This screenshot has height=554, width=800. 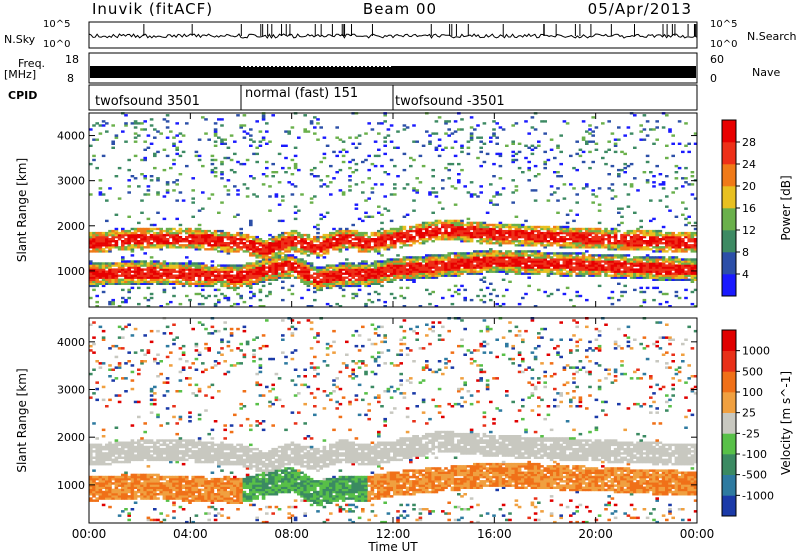 What do you see at coordinates (766, 72) in the screenshot?
I see `nave-label: Nave` at bounding box center [766, 72].